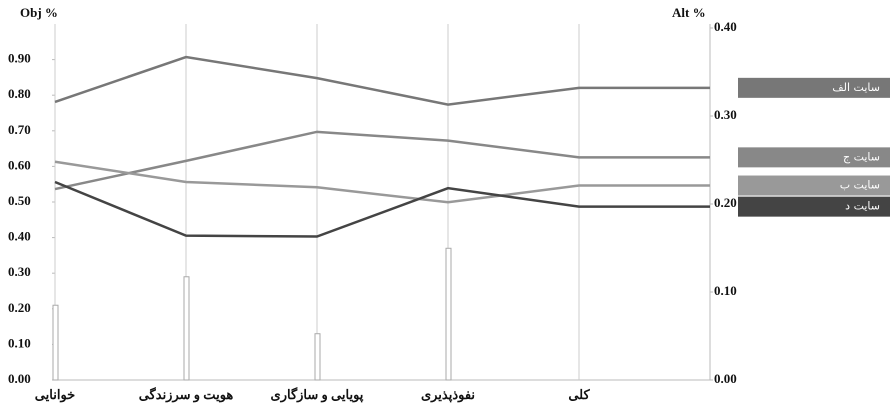 The width and height of the screenshot is (892, 408). What do you see at coordinates (19, 342) in the screenshot?
I see `y-tick-label: 0.10` at bounding box center [19, 342].